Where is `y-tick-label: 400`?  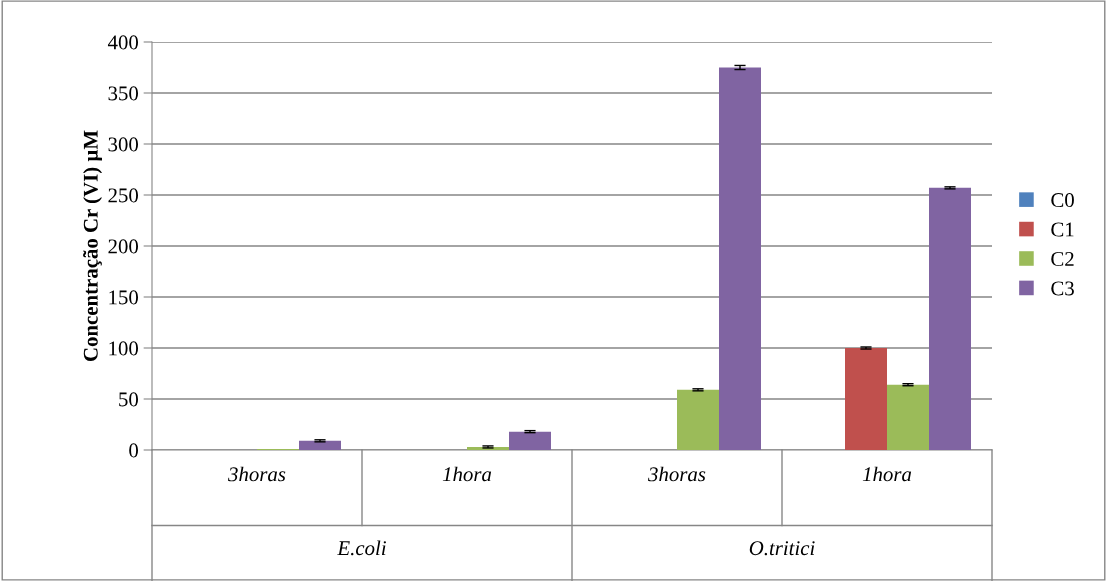 y-tick-label: 400 is located at coordinates (123, 42).